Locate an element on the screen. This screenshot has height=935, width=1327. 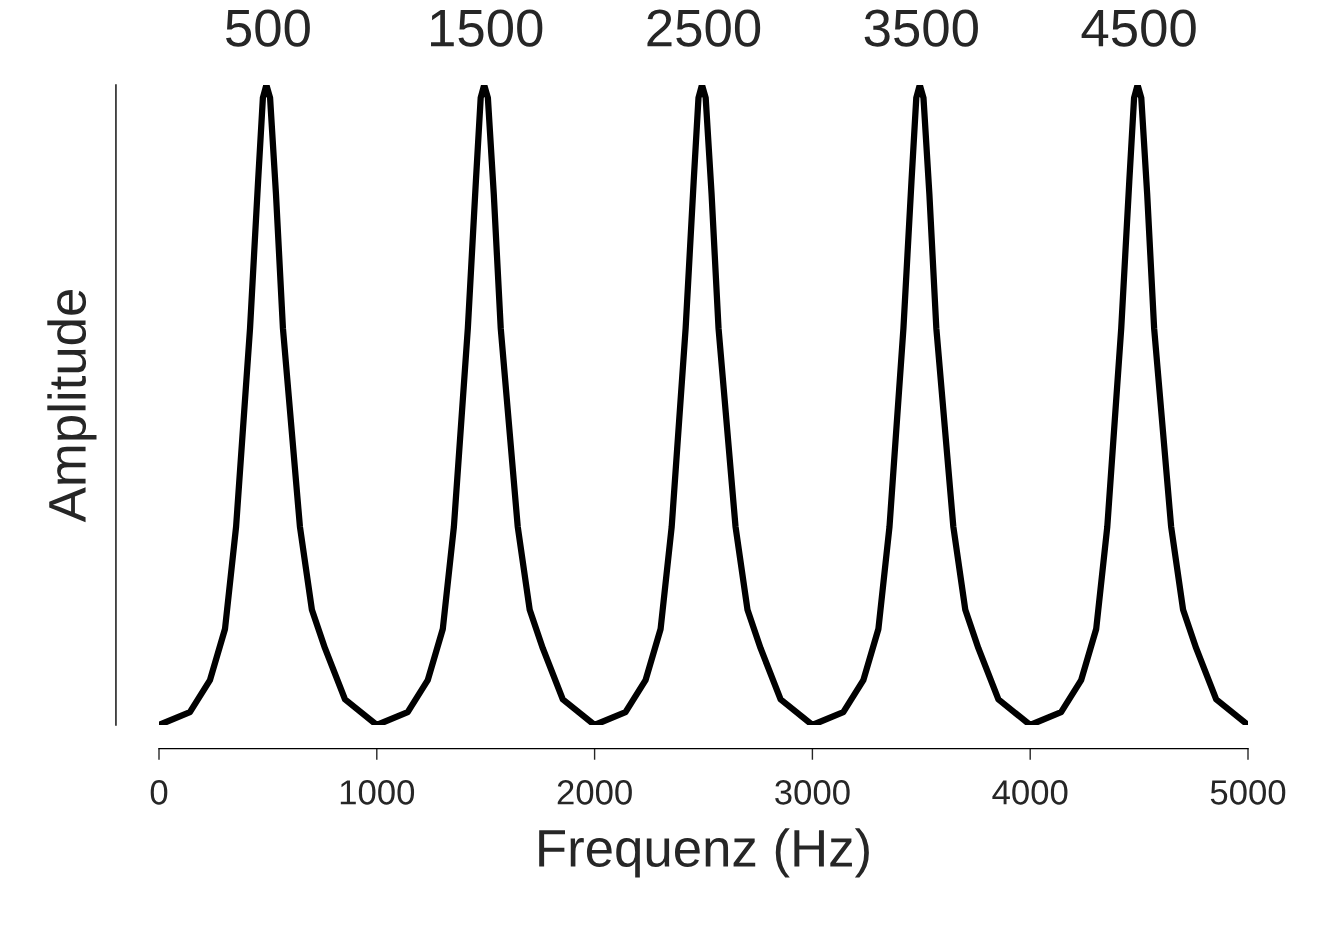
y-axis-title: Amplitude is located at coordinates (72, 406).